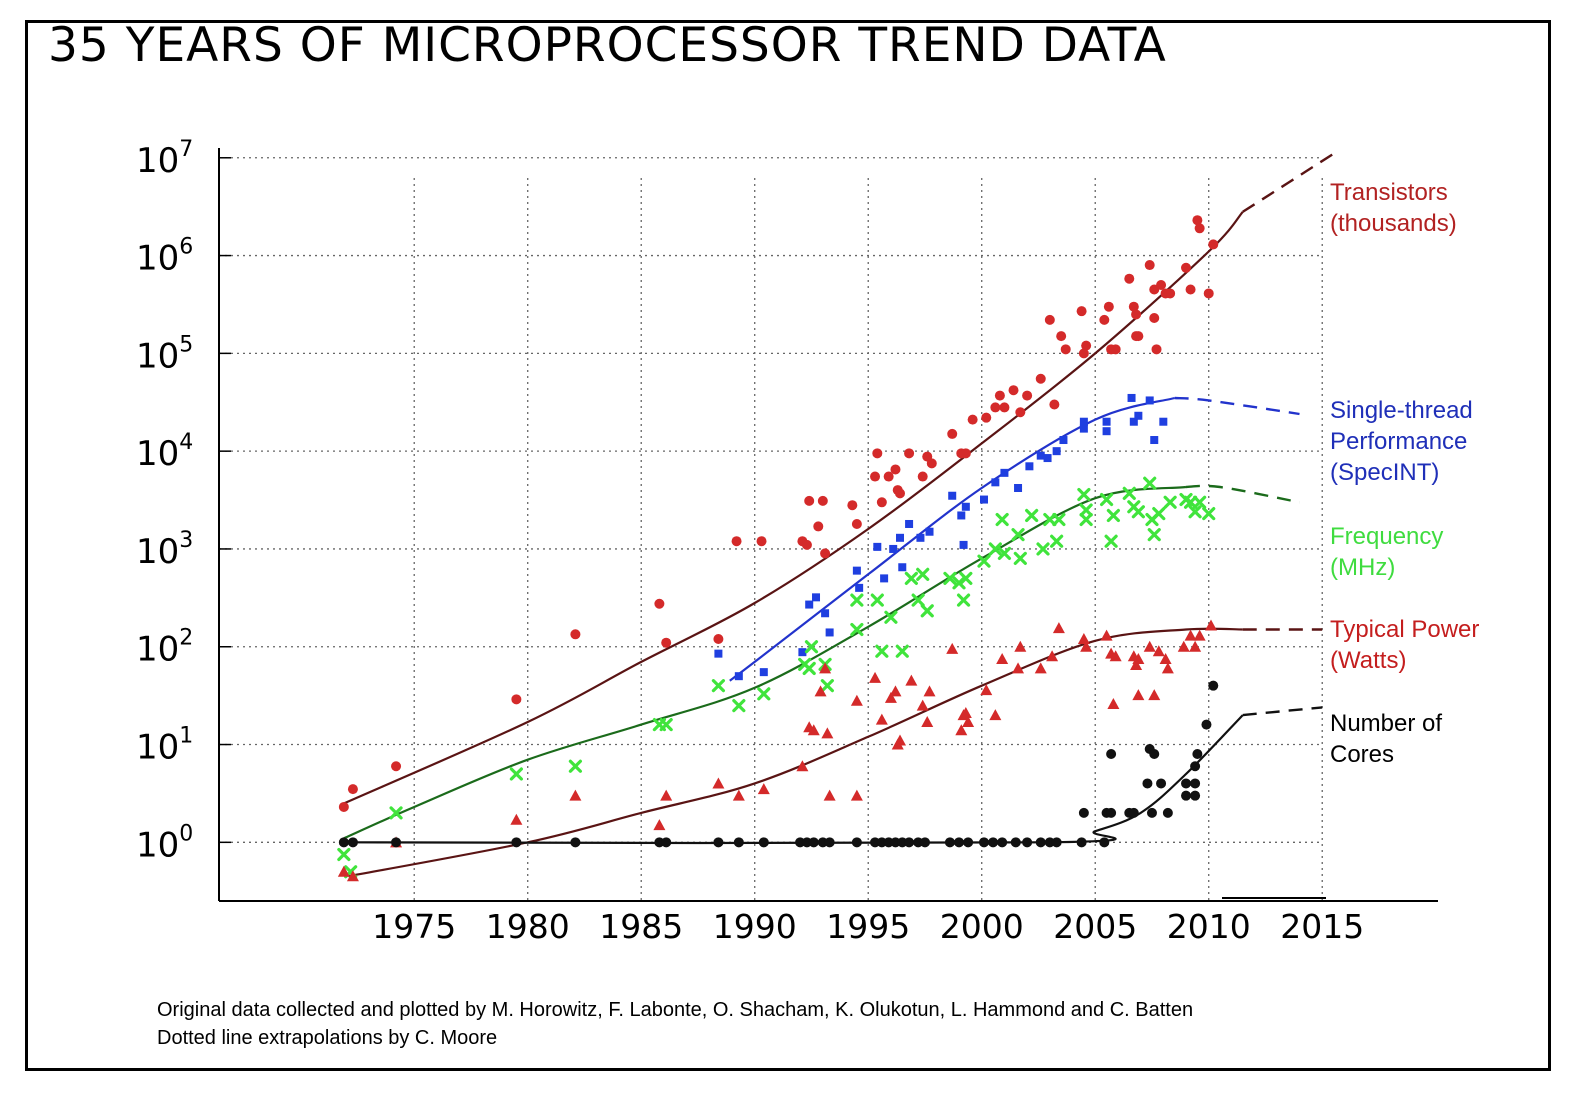 The image size is (1590, 1120). I want to click on x-tick-label: 2010, so click(1209, 926).